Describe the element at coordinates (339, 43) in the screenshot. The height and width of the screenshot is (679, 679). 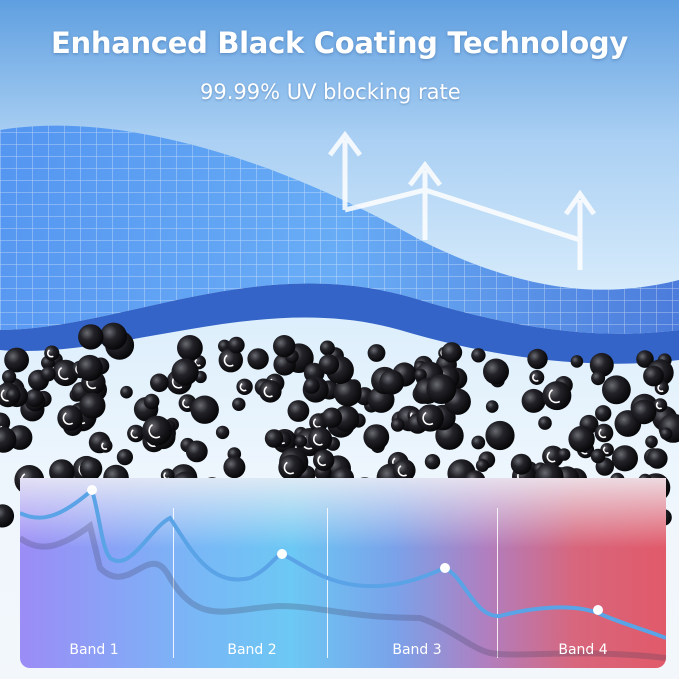
I see `page-title: Enhanced Black Coating Technology` at that location.